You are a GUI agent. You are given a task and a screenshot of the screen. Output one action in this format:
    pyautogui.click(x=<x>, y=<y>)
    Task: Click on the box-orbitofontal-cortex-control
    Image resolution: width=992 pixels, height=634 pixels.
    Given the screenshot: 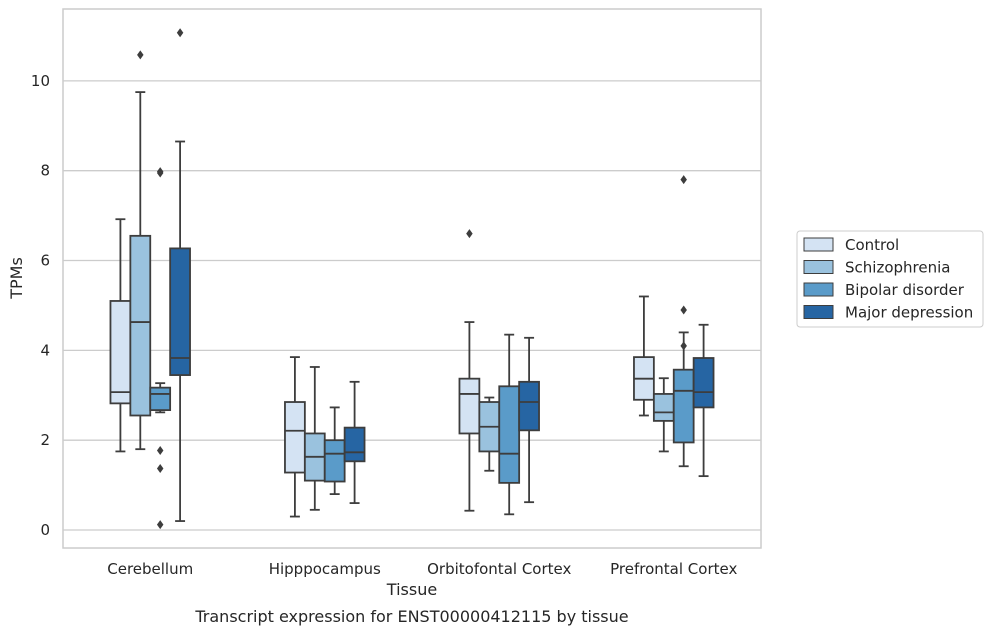 What is the action you would take?
    pyautogui.click(x=469, y=370)
    